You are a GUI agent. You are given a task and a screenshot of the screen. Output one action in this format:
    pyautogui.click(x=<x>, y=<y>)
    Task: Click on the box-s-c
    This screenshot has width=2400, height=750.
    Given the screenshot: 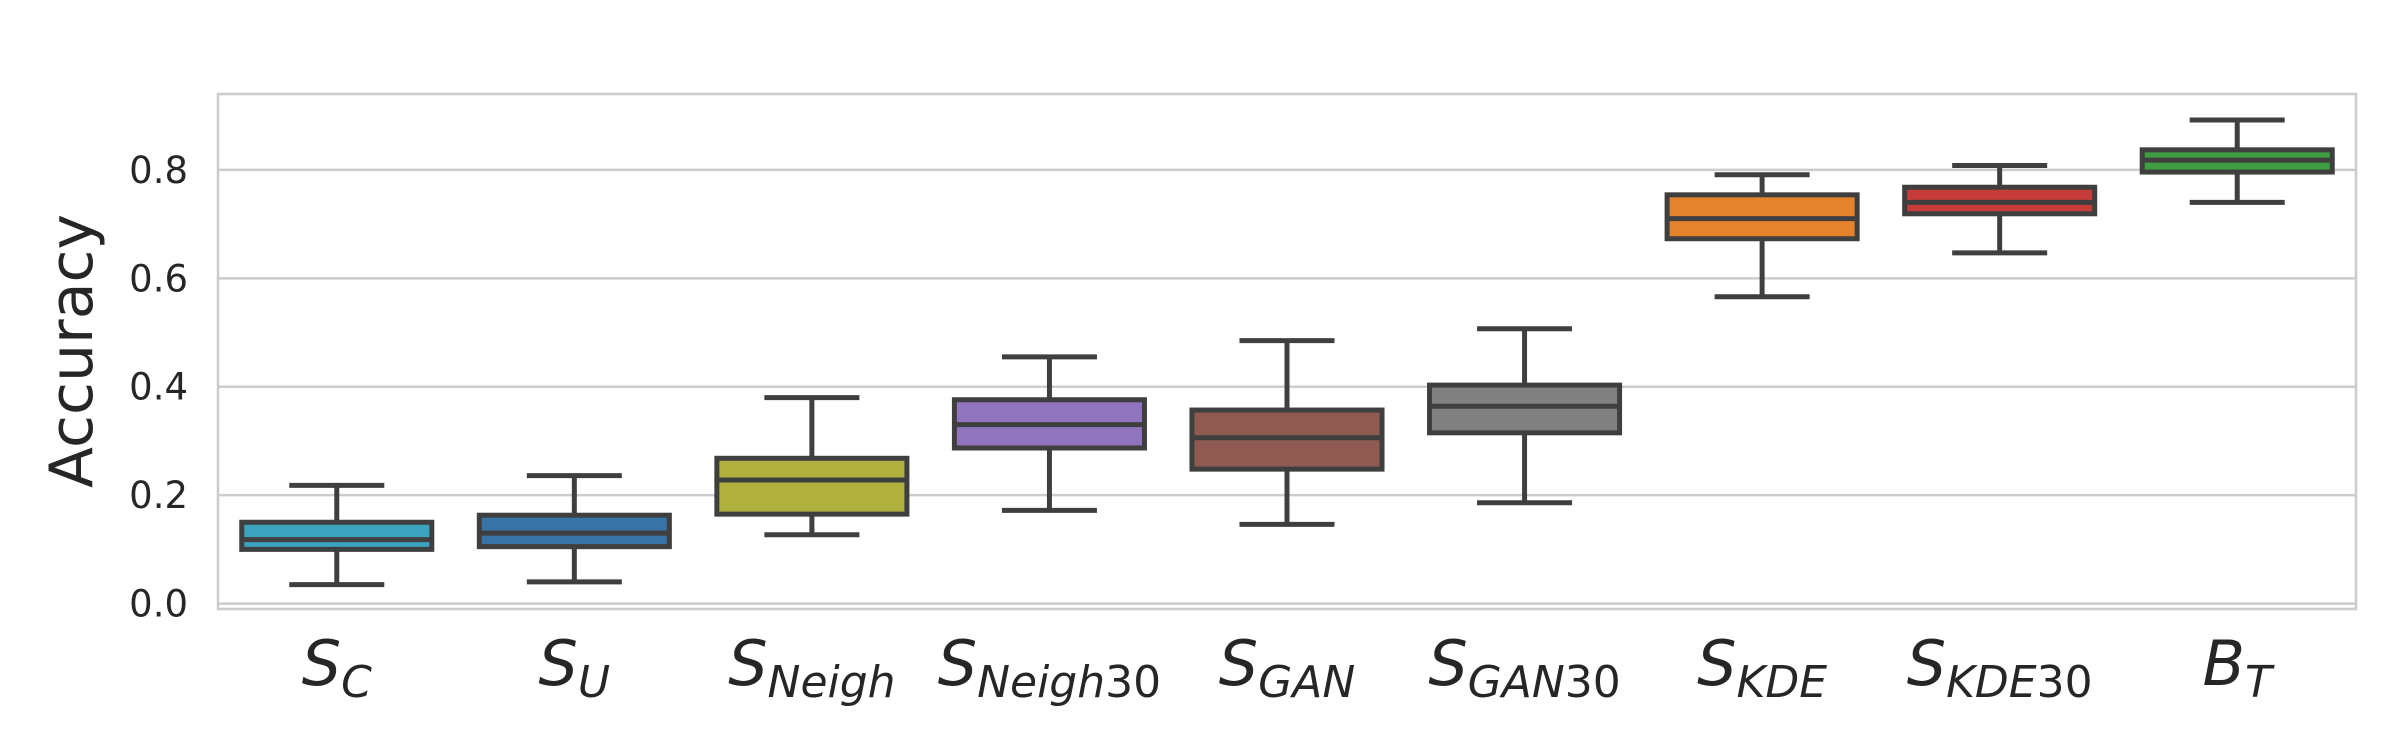 What is the action you would take?
    pyautogui.click(x=337, y=535)
    